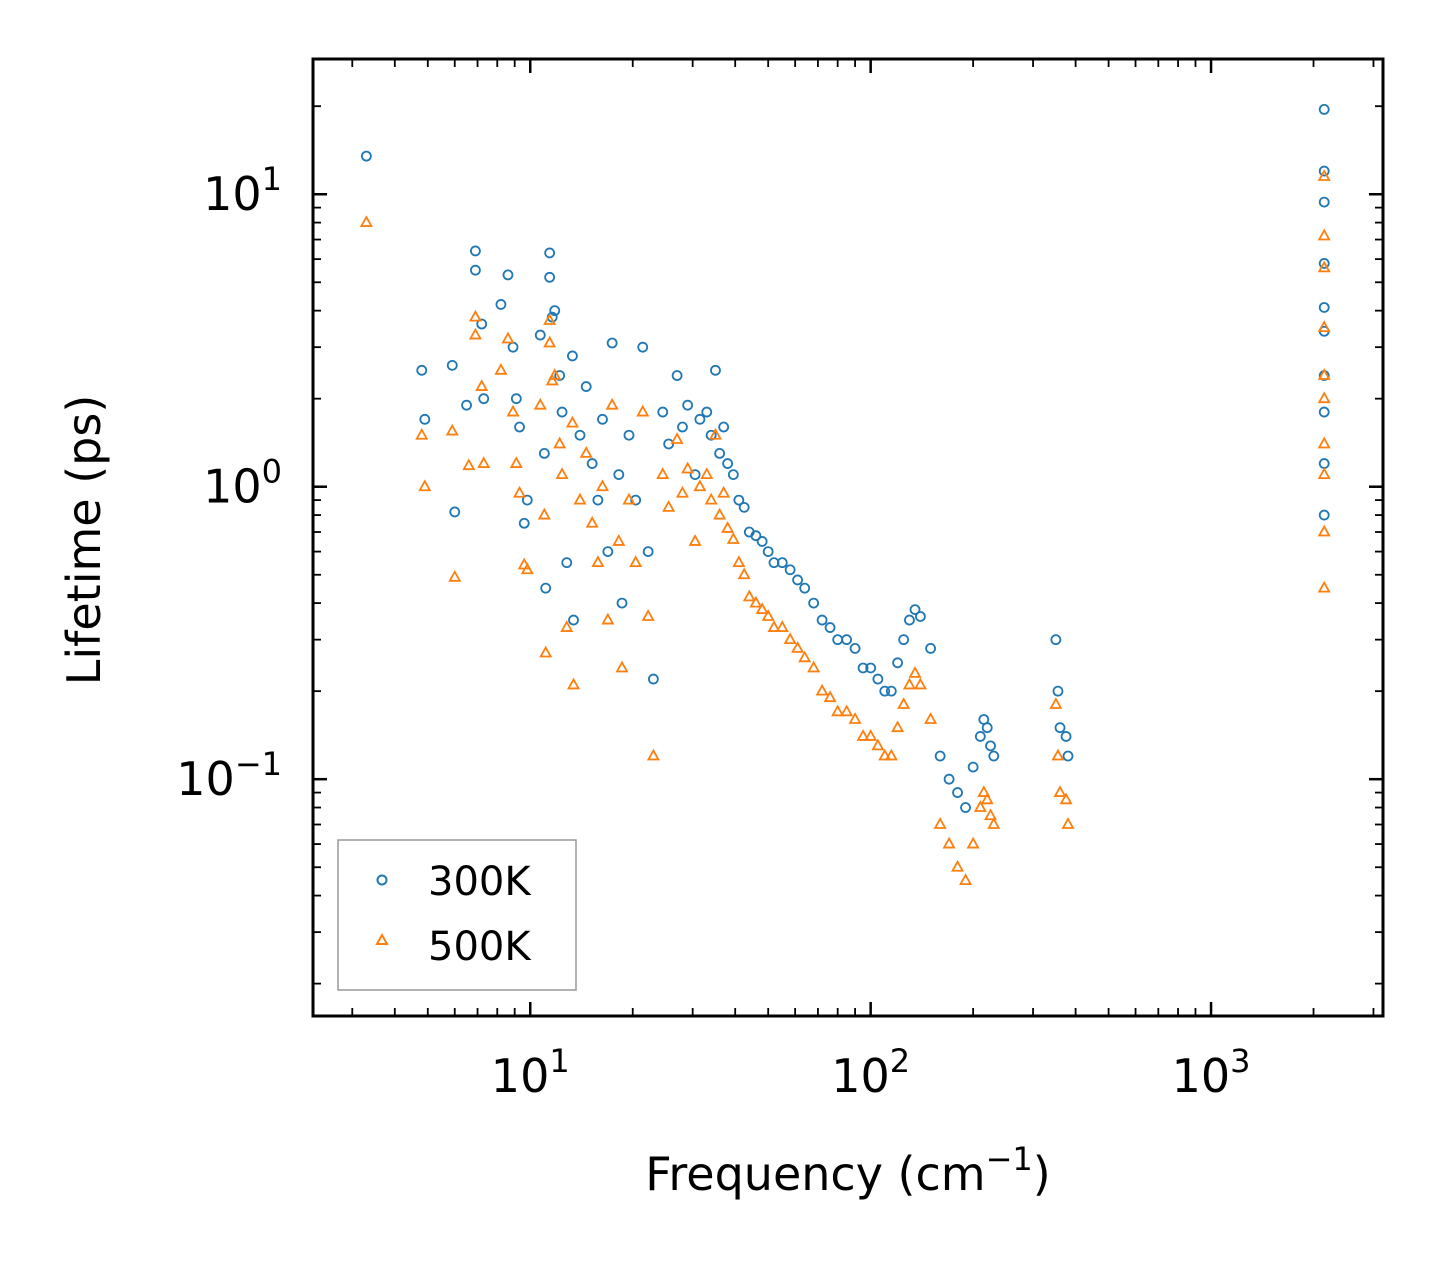  I want to click on x-tick-label: 10², so click(870, 1072).